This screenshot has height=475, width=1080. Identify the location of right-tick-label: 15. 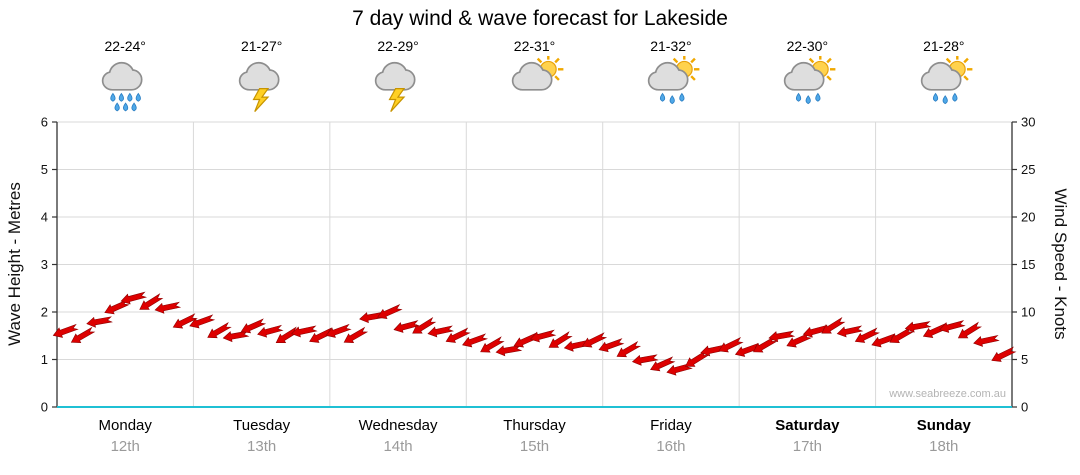
(1028, 264).